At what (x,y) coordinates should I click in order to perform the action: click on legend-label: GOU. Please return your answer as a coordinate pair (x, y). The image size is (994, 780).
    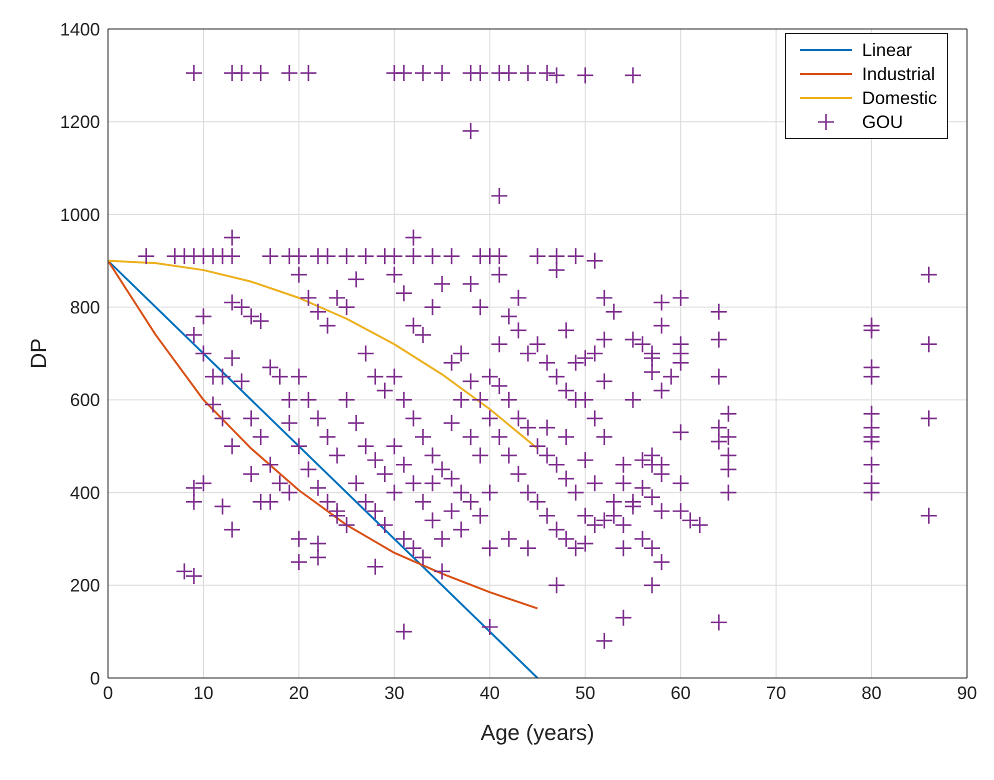
    Looking at the image, I should click on (882, 122).